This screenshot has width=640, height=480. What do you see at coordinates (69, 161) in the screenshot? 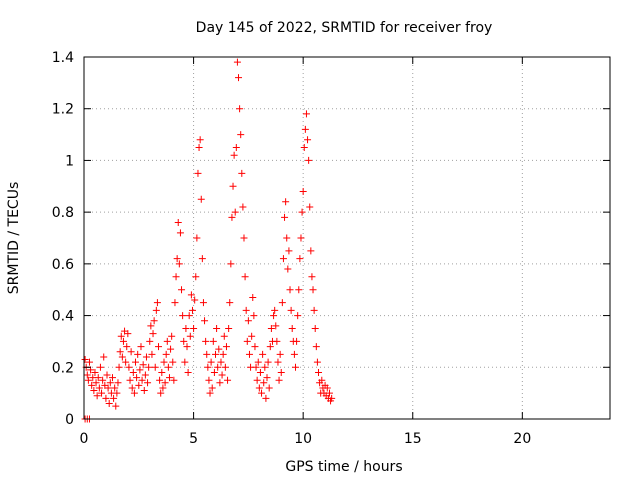
I see `y-tick-label: 1` at bounding box center [69, 161].